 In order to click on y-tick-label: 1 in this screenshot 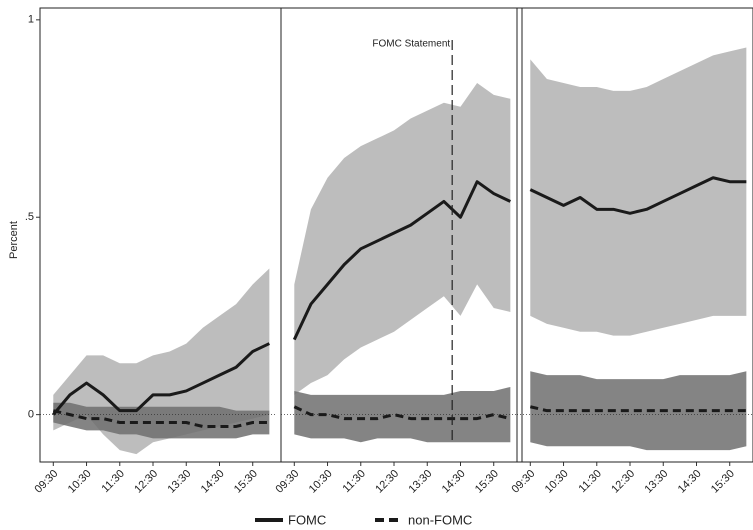, I will do `click(31, 20)`.